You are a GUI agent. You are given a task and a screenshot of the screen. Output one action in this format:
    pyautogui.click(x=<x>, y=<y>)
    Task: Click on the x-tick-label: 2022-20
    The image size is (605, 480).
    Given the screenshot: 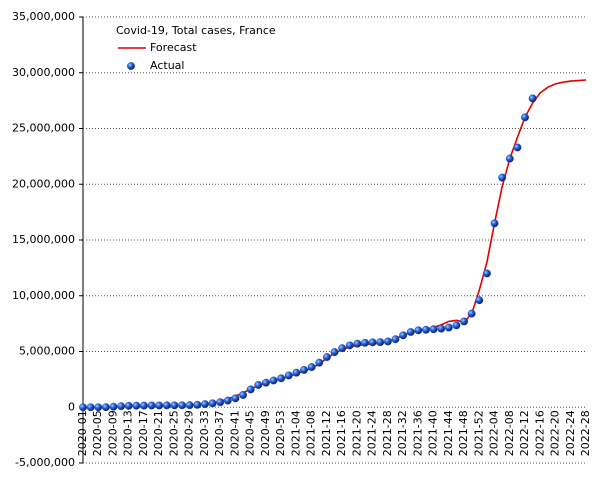 What is the action you would take?
    pyautogui.click(x=555, y=433)
    